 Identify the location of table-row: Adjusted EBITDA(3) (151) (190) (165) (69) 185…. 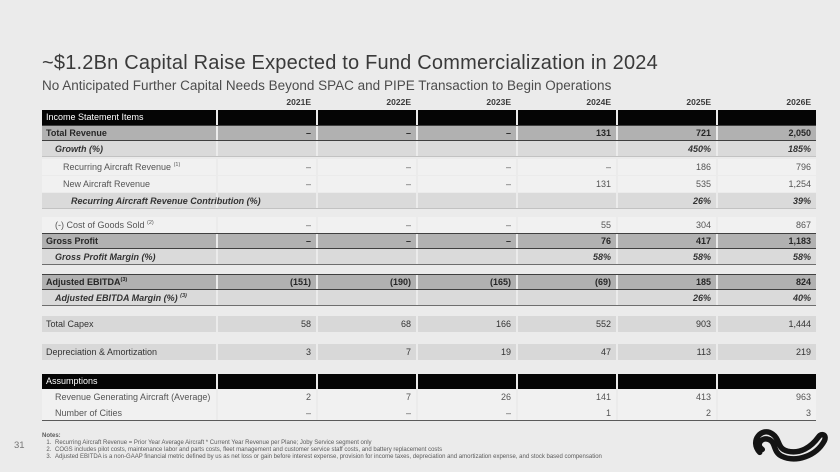
(429, 282).